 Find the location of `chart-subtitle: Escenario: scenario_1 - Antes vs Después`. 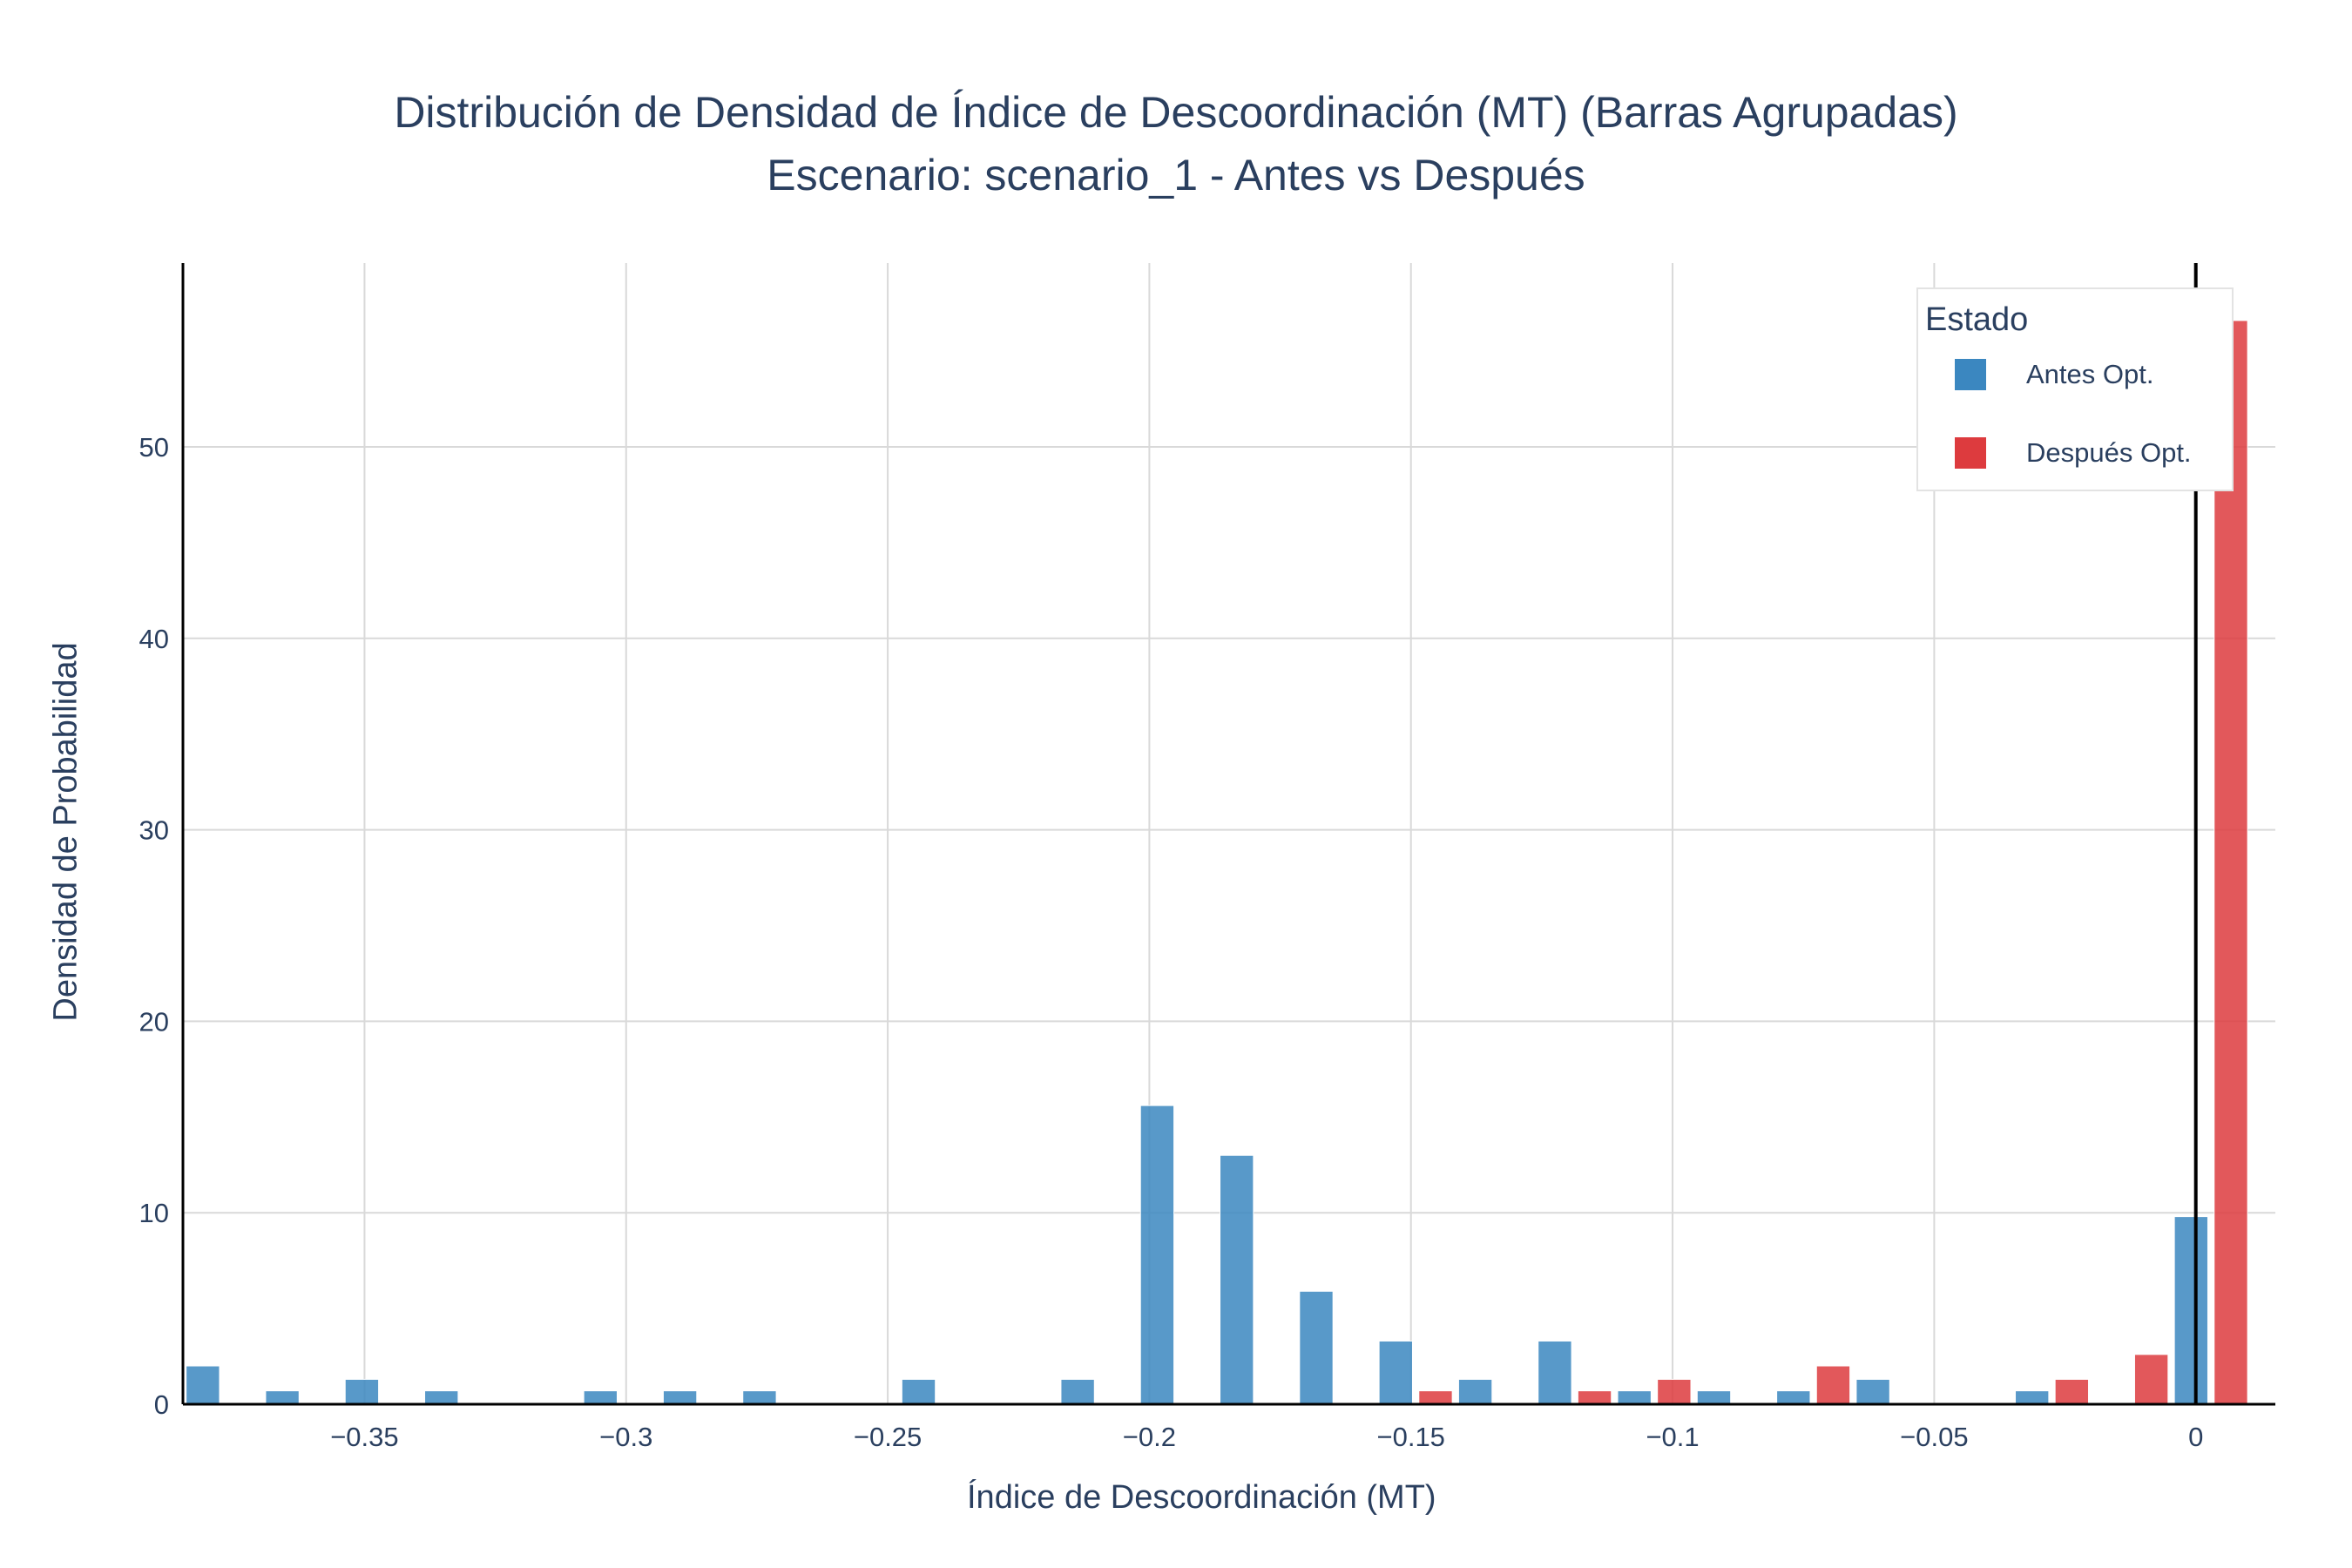

chart-subtitle: Escenario: scenario_1 - Antes vs Después is located at coordinates (1176, 175).